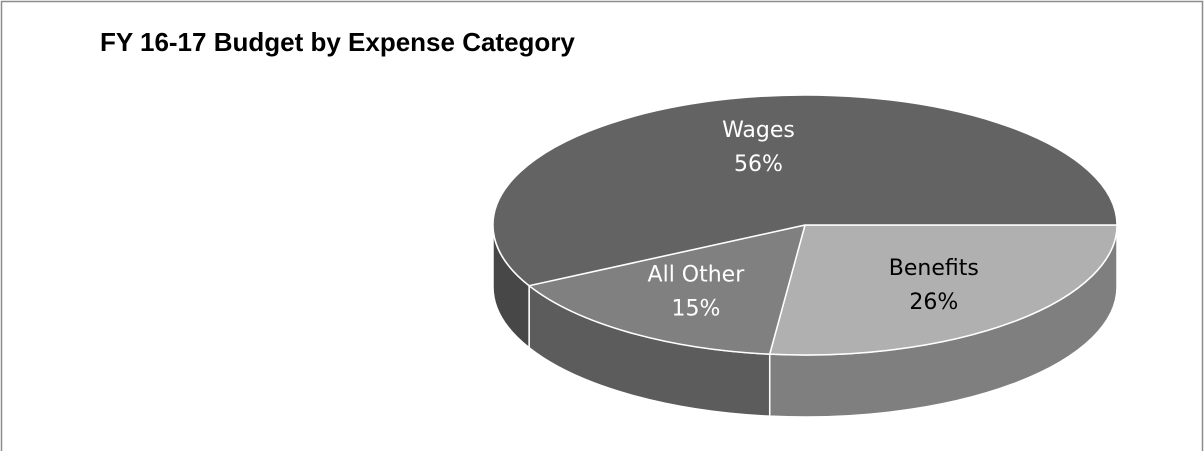  I want to click on slice-label: All Other, so click(697, 275).